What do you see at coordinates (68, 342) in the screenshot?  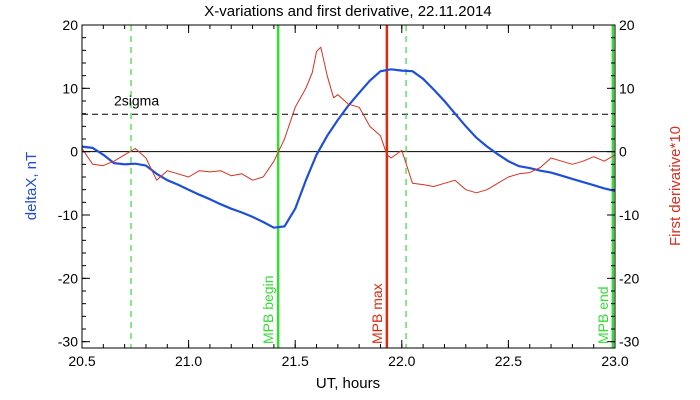 I see `y-tick-label-left: -30` at bounding box center [68, 342].